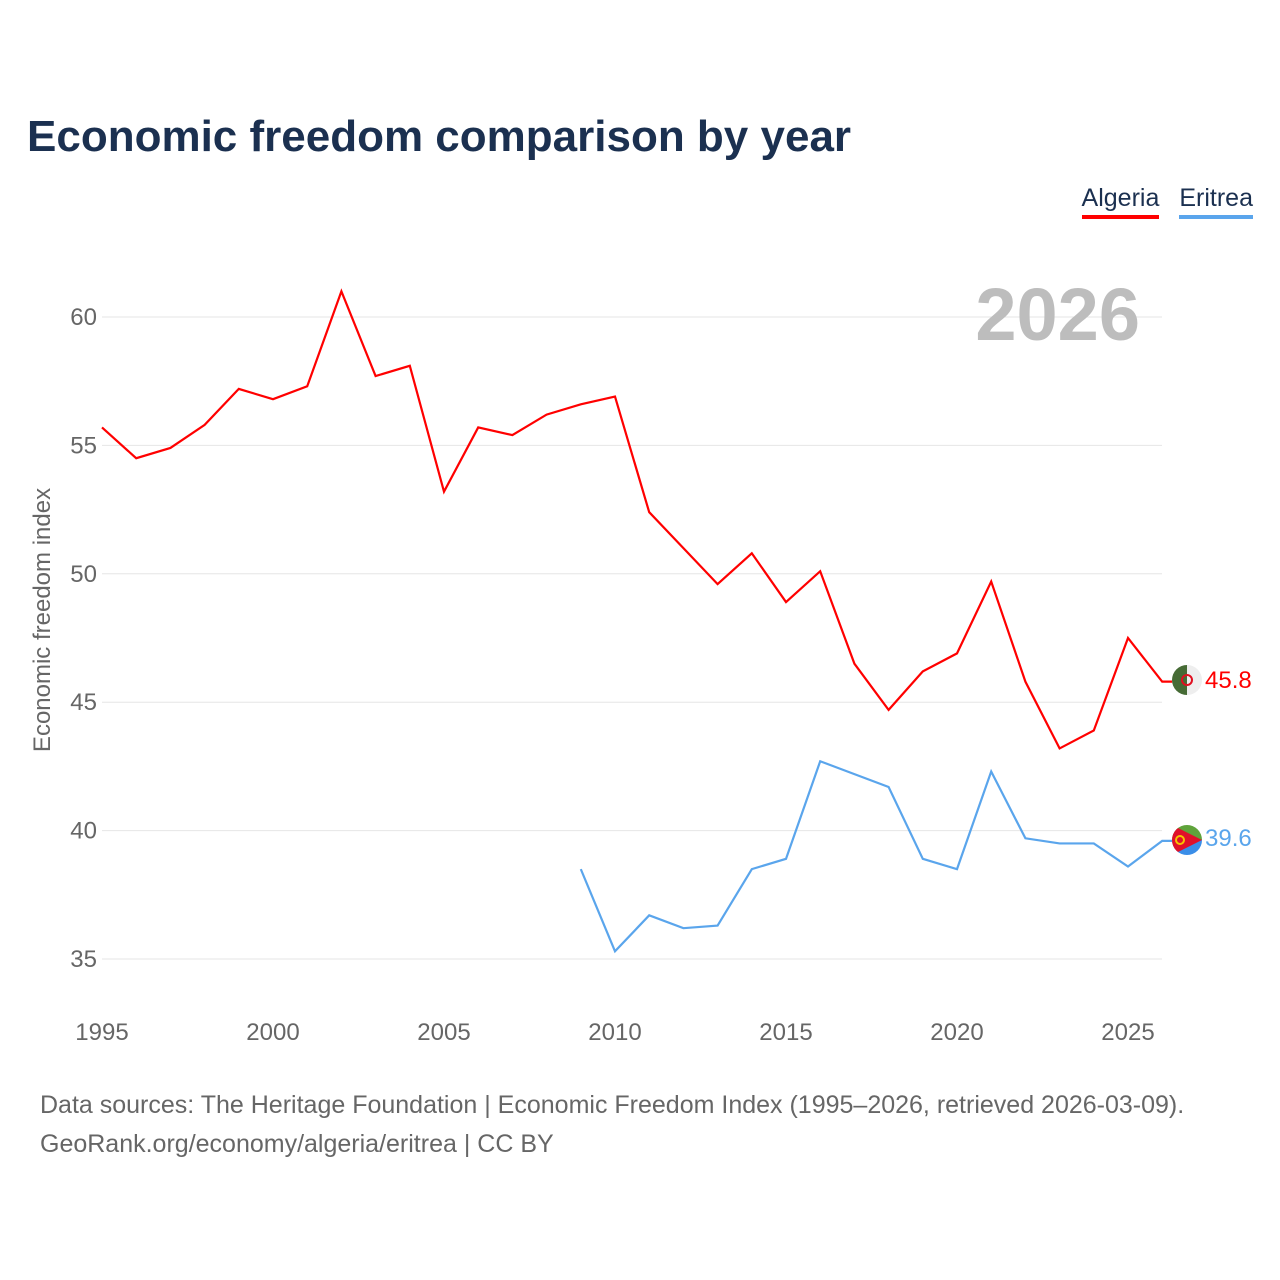  I want to click on algeria-end-label: 45.8, so click(1228, 680).